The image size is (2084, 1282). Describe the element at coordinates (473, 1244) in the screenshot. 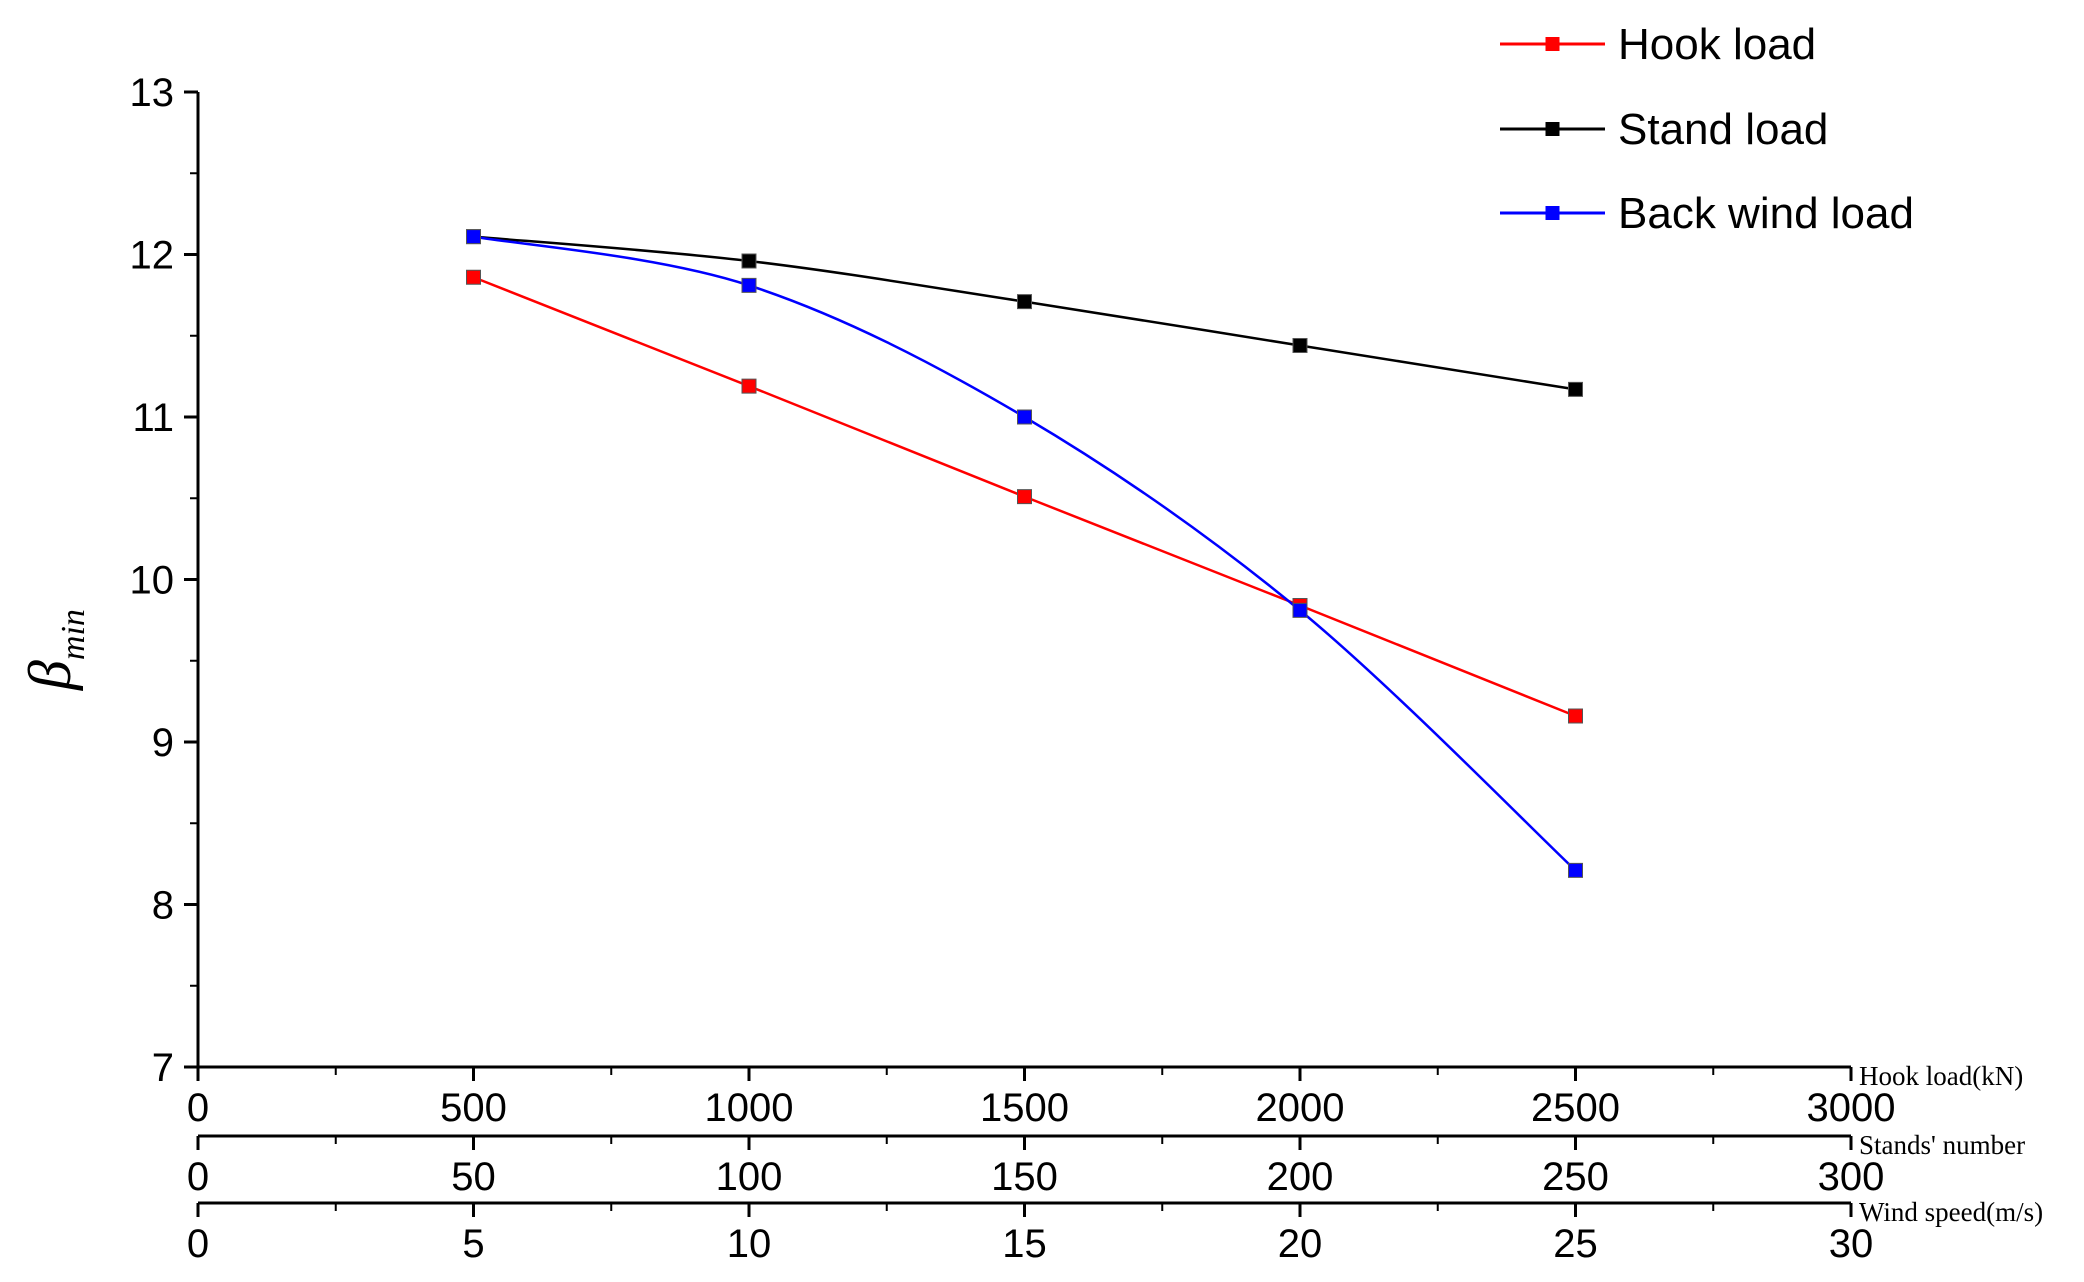

I see `x-tick-label: 5` at that location.